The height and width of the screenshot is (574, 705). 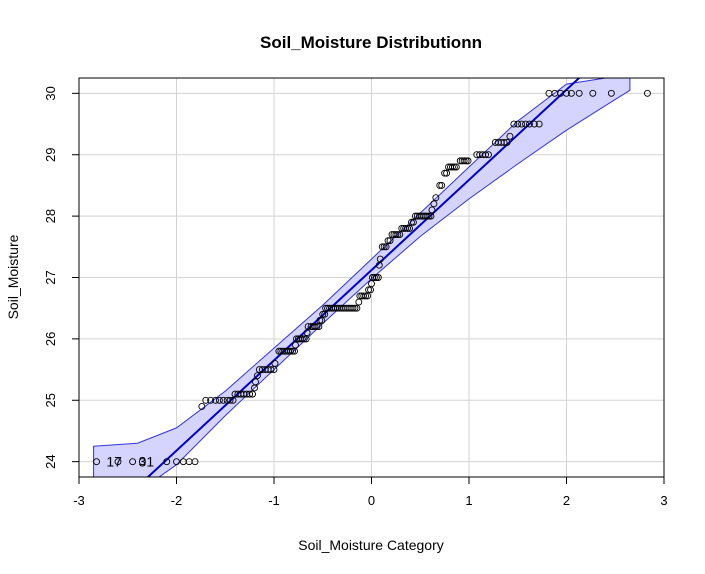 What do you see at coordinates (177, 500) in the screenshot?
I see `x-tick-label: -2` at bounding box center [177, 500].